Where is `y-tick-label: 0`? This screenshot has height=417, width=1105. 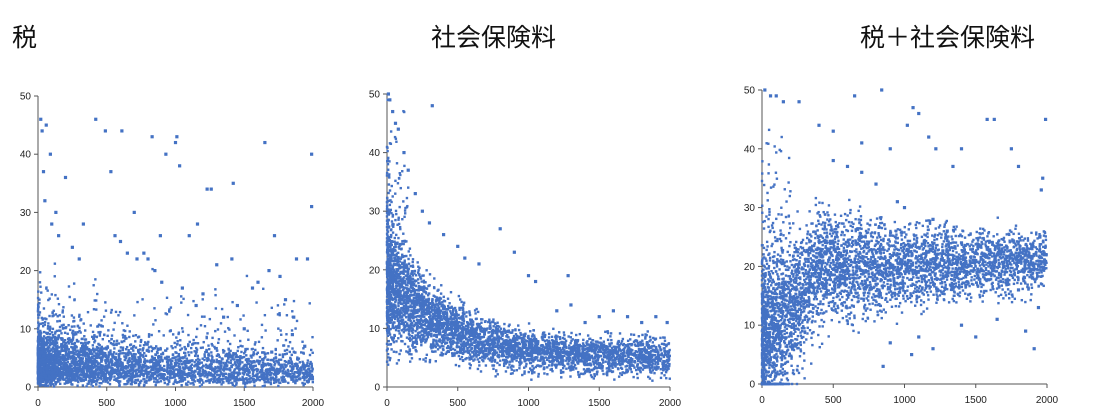 y-tick-label: 0 is located at coordinates (377, 388).